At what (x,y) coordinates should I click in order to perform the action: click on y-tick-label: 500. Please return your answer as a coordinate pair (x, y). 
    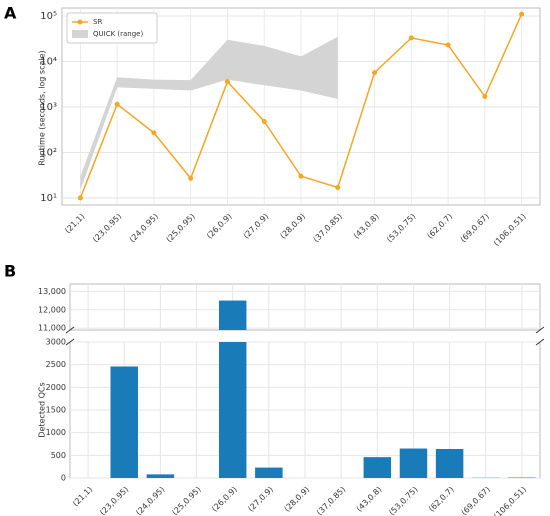
    Looking at the image, I should click on (58, 455).